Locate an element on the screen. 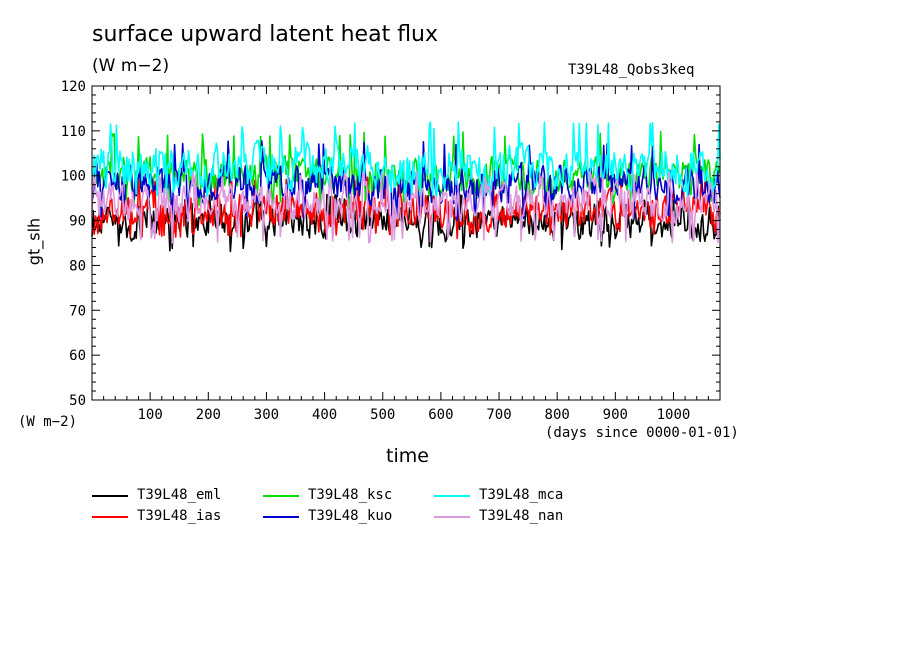 The height and width of the screenshot is (654, 904). legend-label: T39L48_mca is located at coordinates (521, 495).